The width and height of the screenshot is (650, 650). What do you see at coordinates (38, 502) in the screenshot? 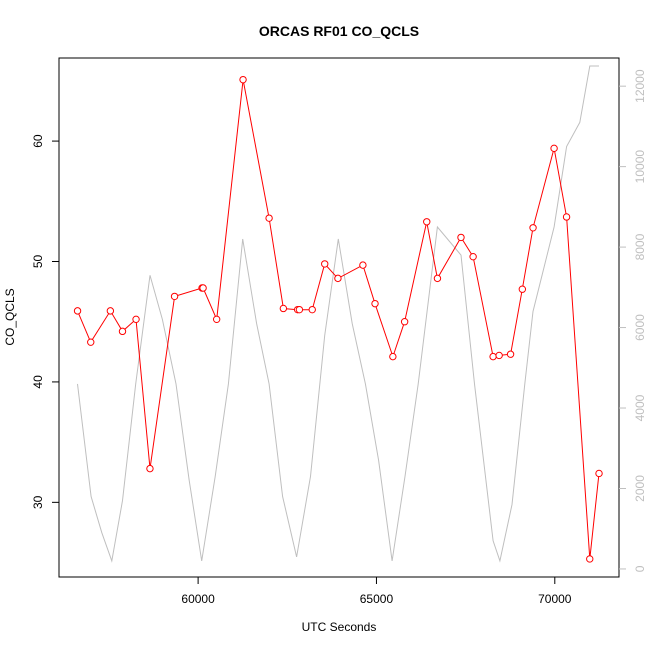
I see `y-tick-label: 30` at bounding box center [38, 502].